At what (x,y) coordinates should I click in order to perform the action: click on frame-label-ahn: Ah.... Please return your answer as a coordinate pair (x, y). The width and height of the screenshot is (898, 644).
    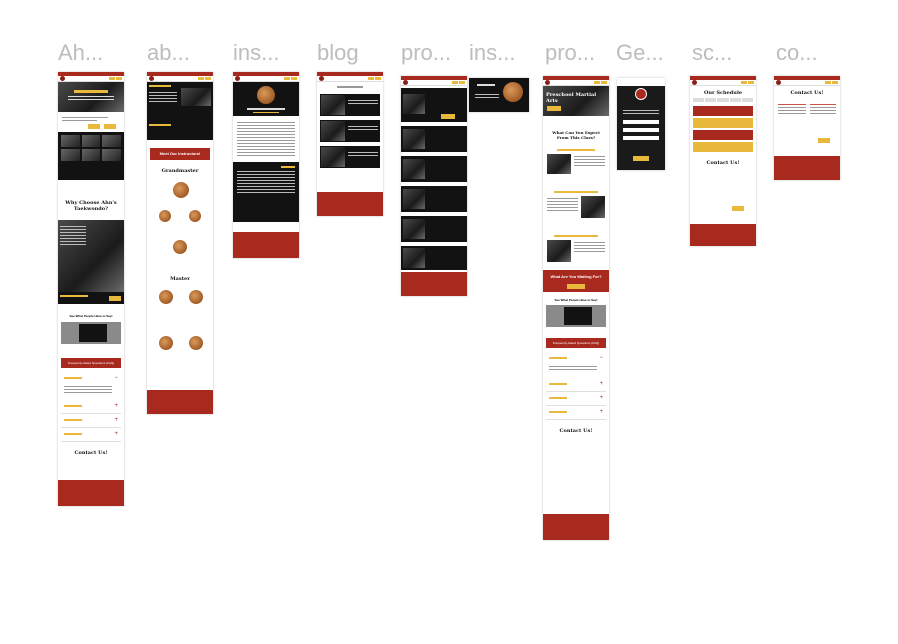
    Looking at the image, I should click on (81, 52).